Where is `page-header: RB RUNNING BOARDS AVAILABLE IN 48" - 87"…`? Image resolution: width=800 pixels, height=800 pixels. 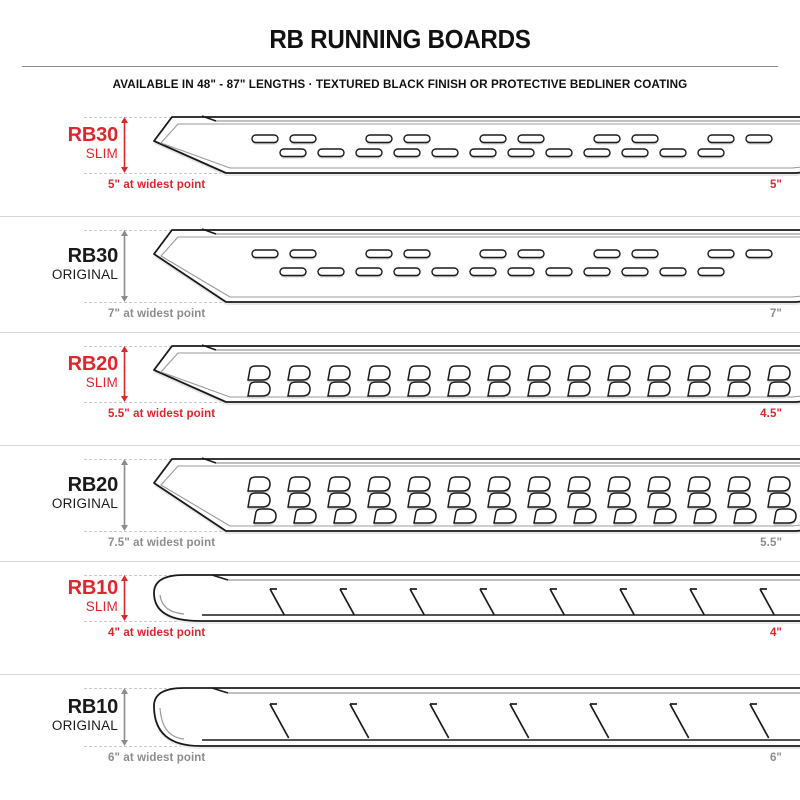
page-header: RB RUNNING BOARDS AVAILABLE IN 48" - 87"… is located at coordinates (400, 45).